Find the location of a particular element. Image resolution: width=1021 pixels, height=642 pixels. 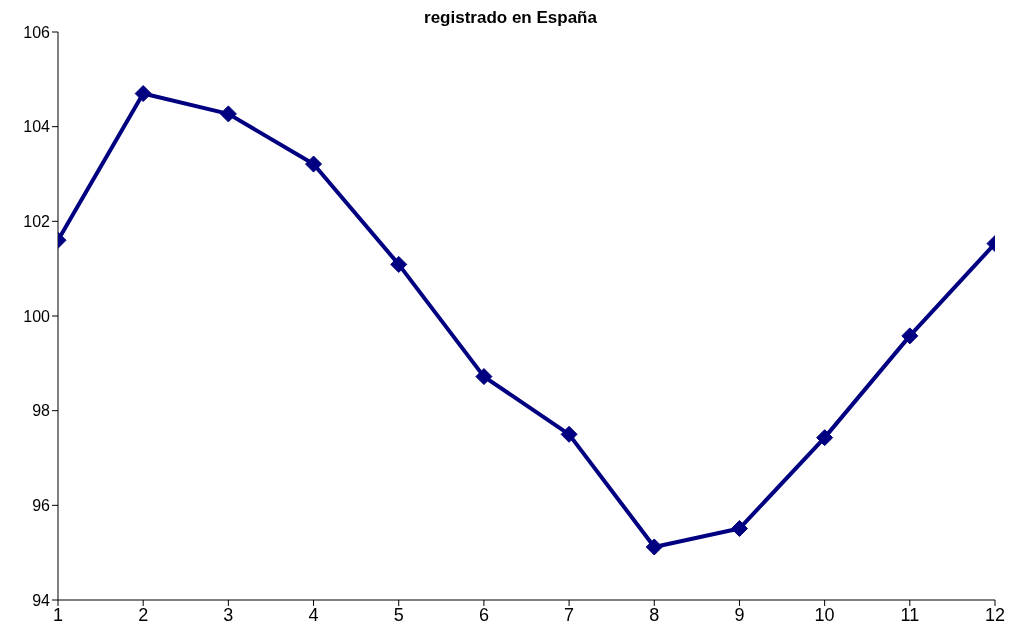

x-tick-label: 2 is located at coordinates (143, 614).